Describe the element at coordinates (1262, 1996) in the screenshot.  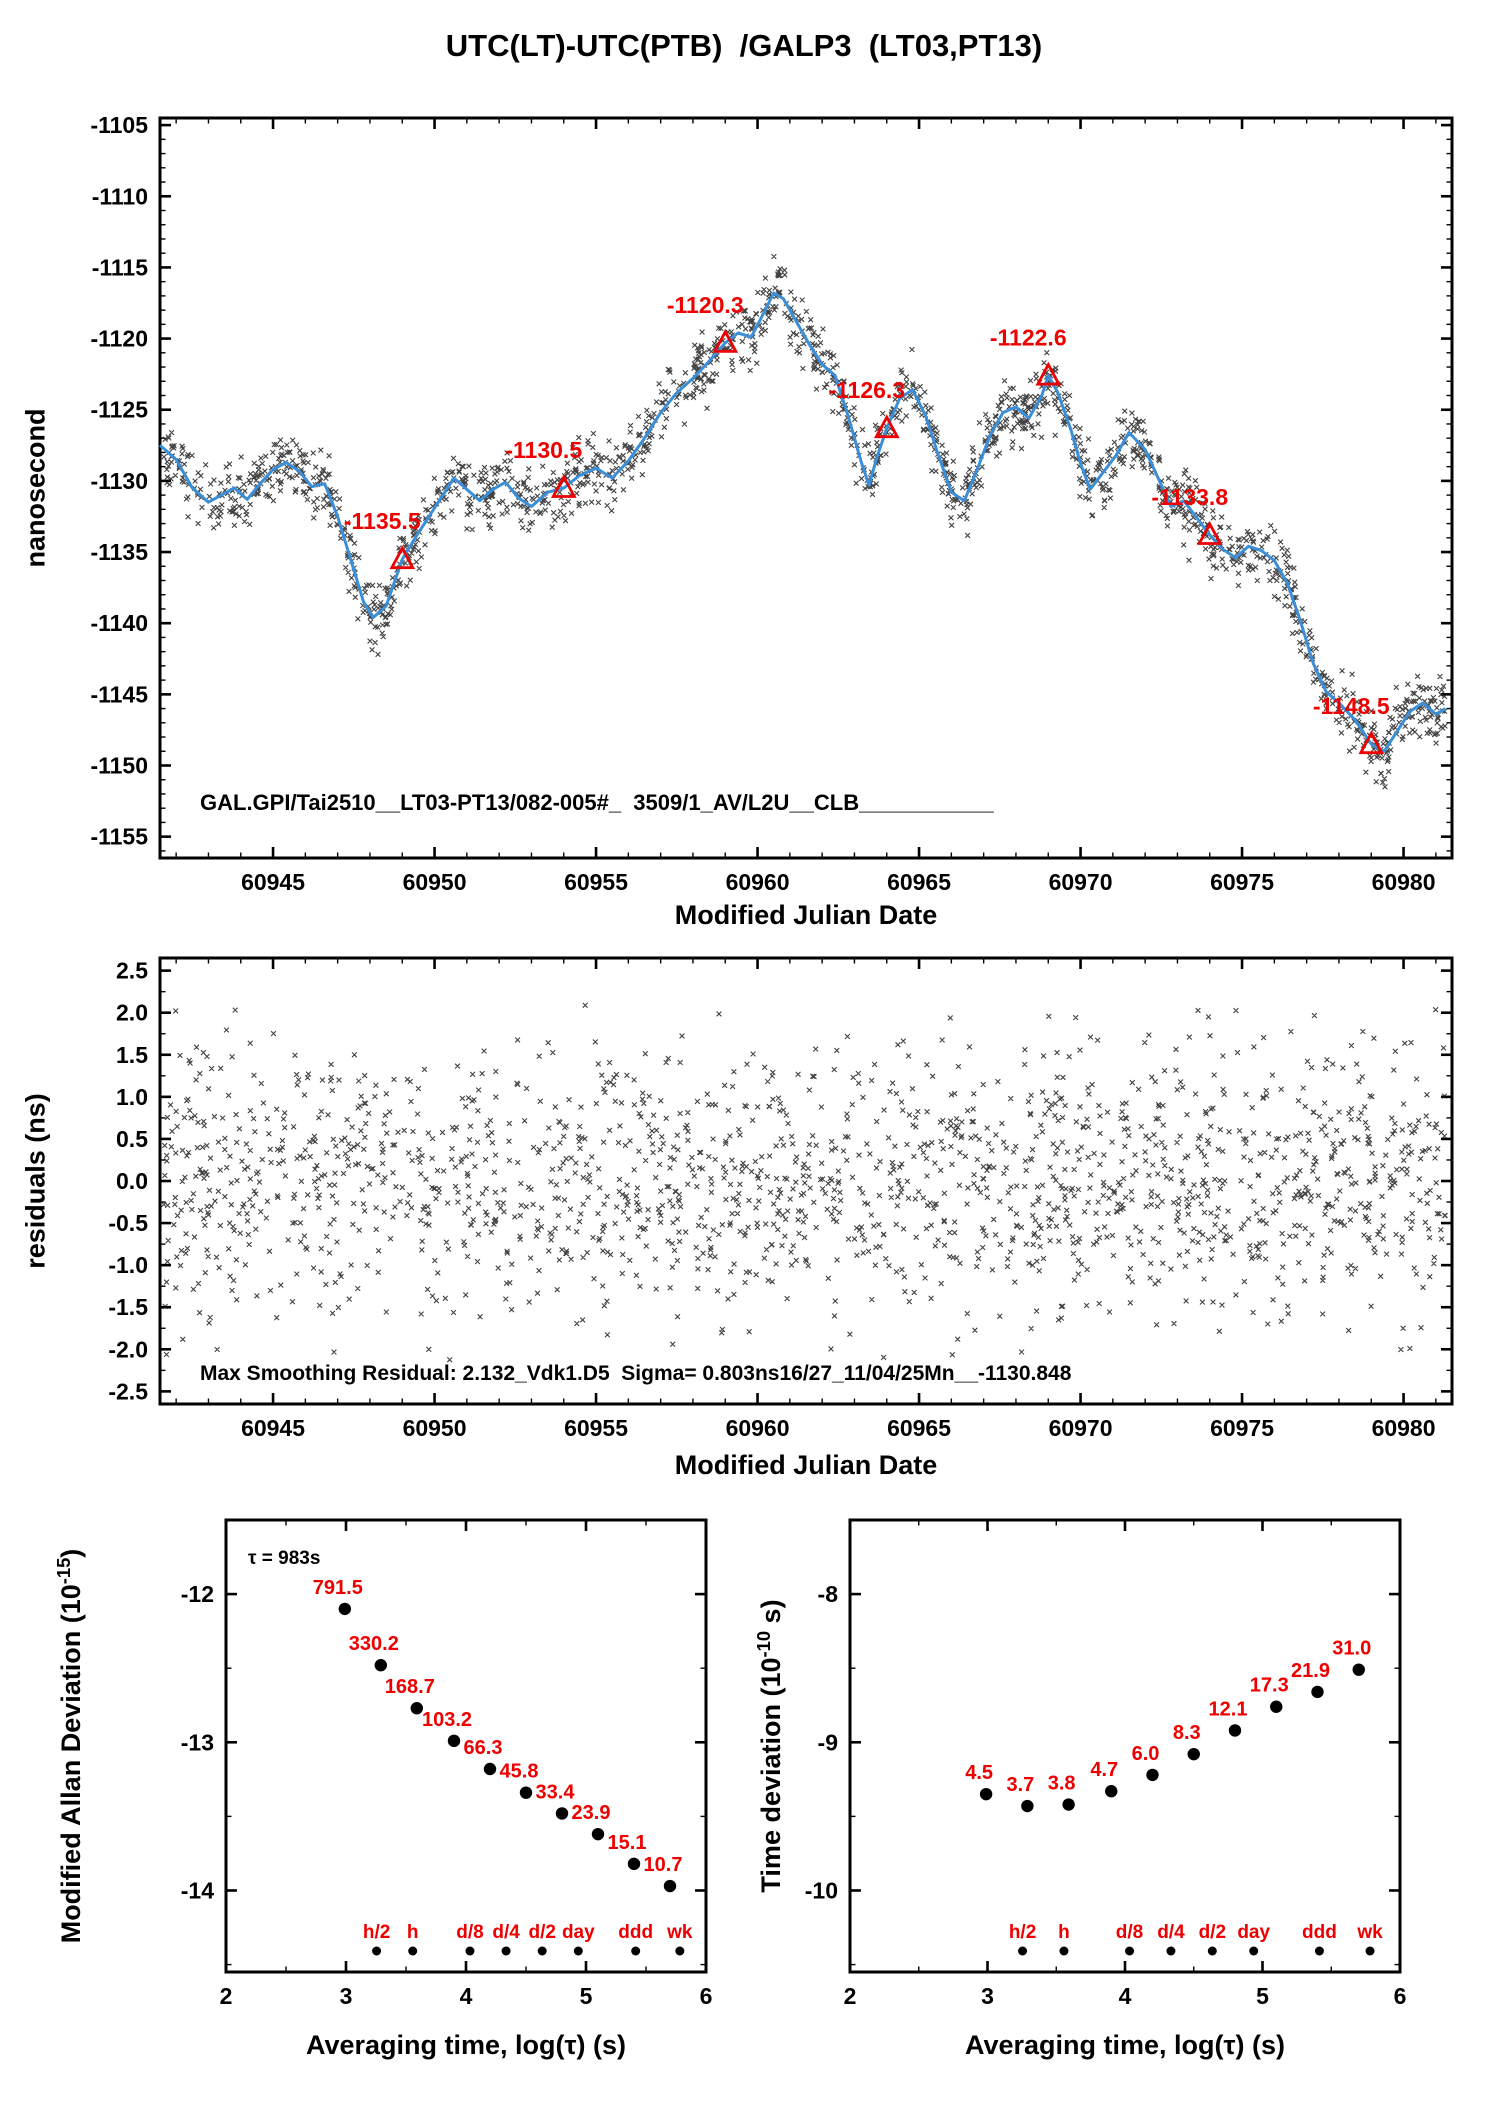
I see `x-tick-label: 5` at that location.